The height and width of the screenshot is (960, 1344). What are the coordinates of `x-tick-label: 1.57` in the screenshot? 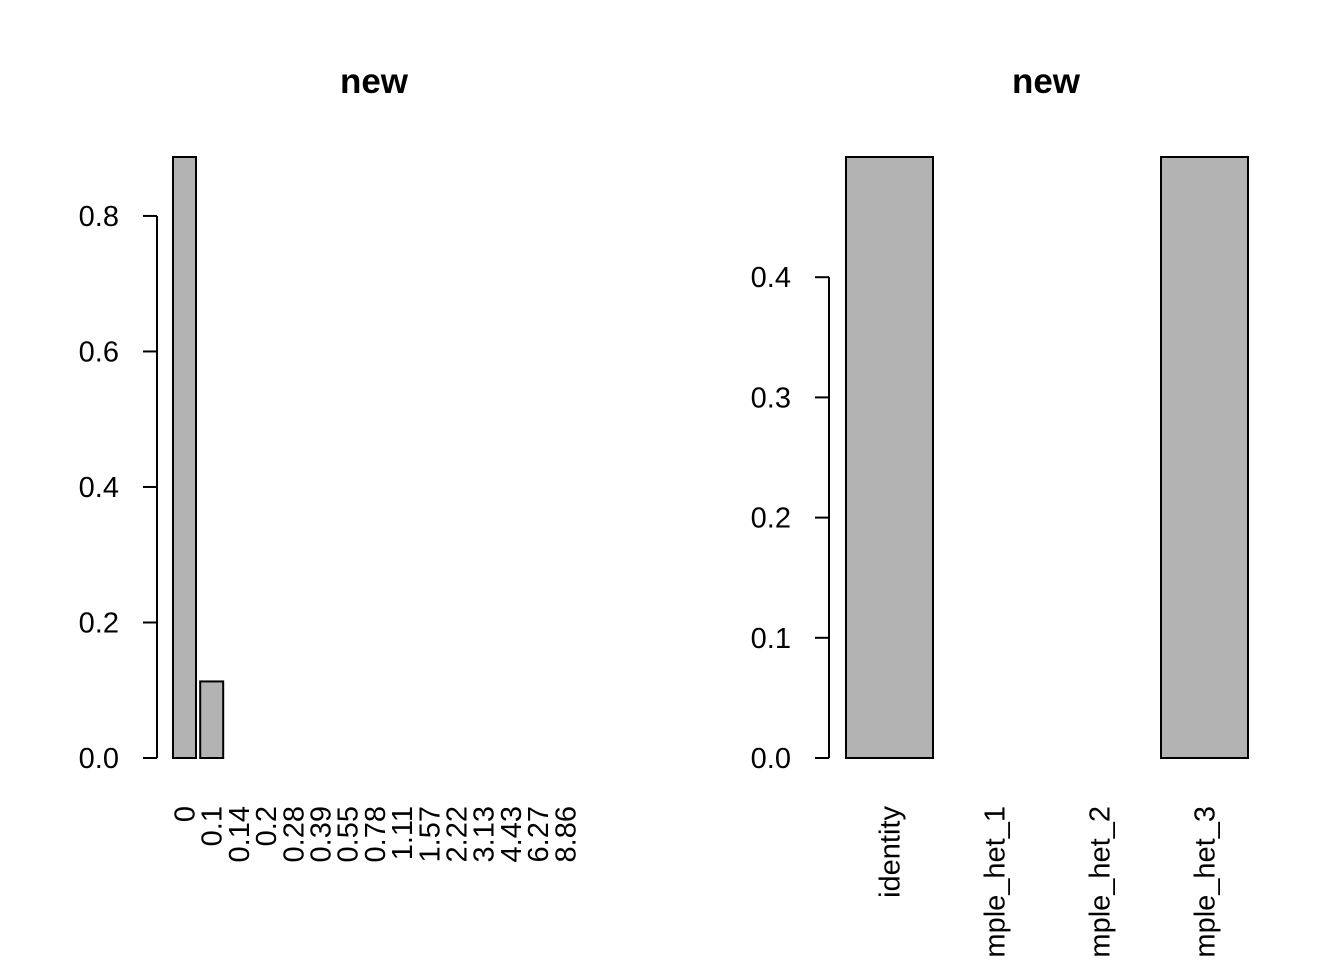 It's located at (430, 834).